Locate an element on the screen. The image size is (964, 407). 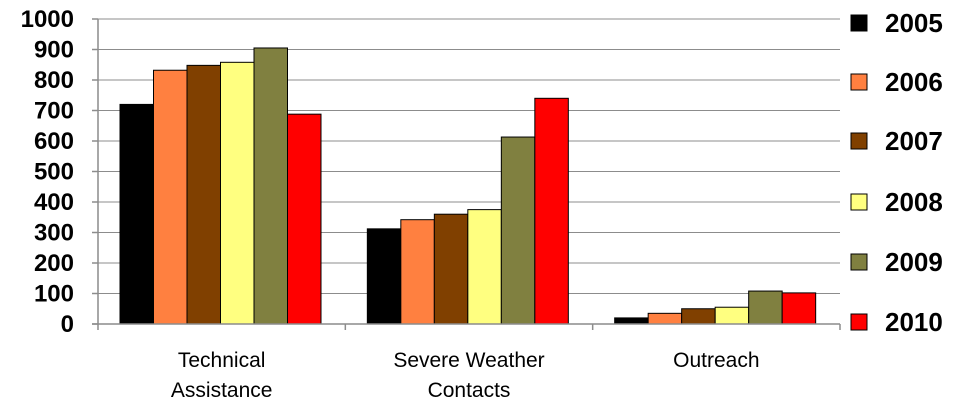
y-tick-label: 400 is located at coordinates (54, 202).